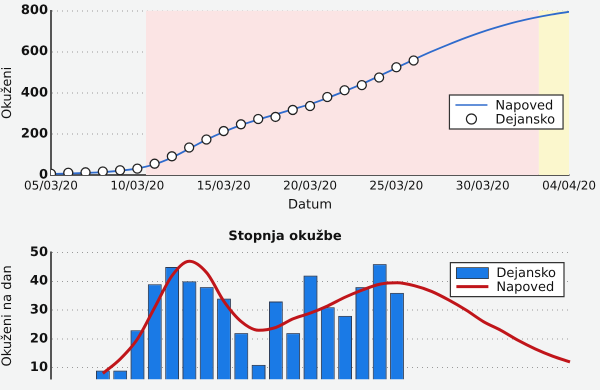 The width and height of the screenshot is (600, 390). What do you see at coordinates (34, 10) in the screenshot?
I see `y-tick-label: 800` at bounding box center [34, 10].